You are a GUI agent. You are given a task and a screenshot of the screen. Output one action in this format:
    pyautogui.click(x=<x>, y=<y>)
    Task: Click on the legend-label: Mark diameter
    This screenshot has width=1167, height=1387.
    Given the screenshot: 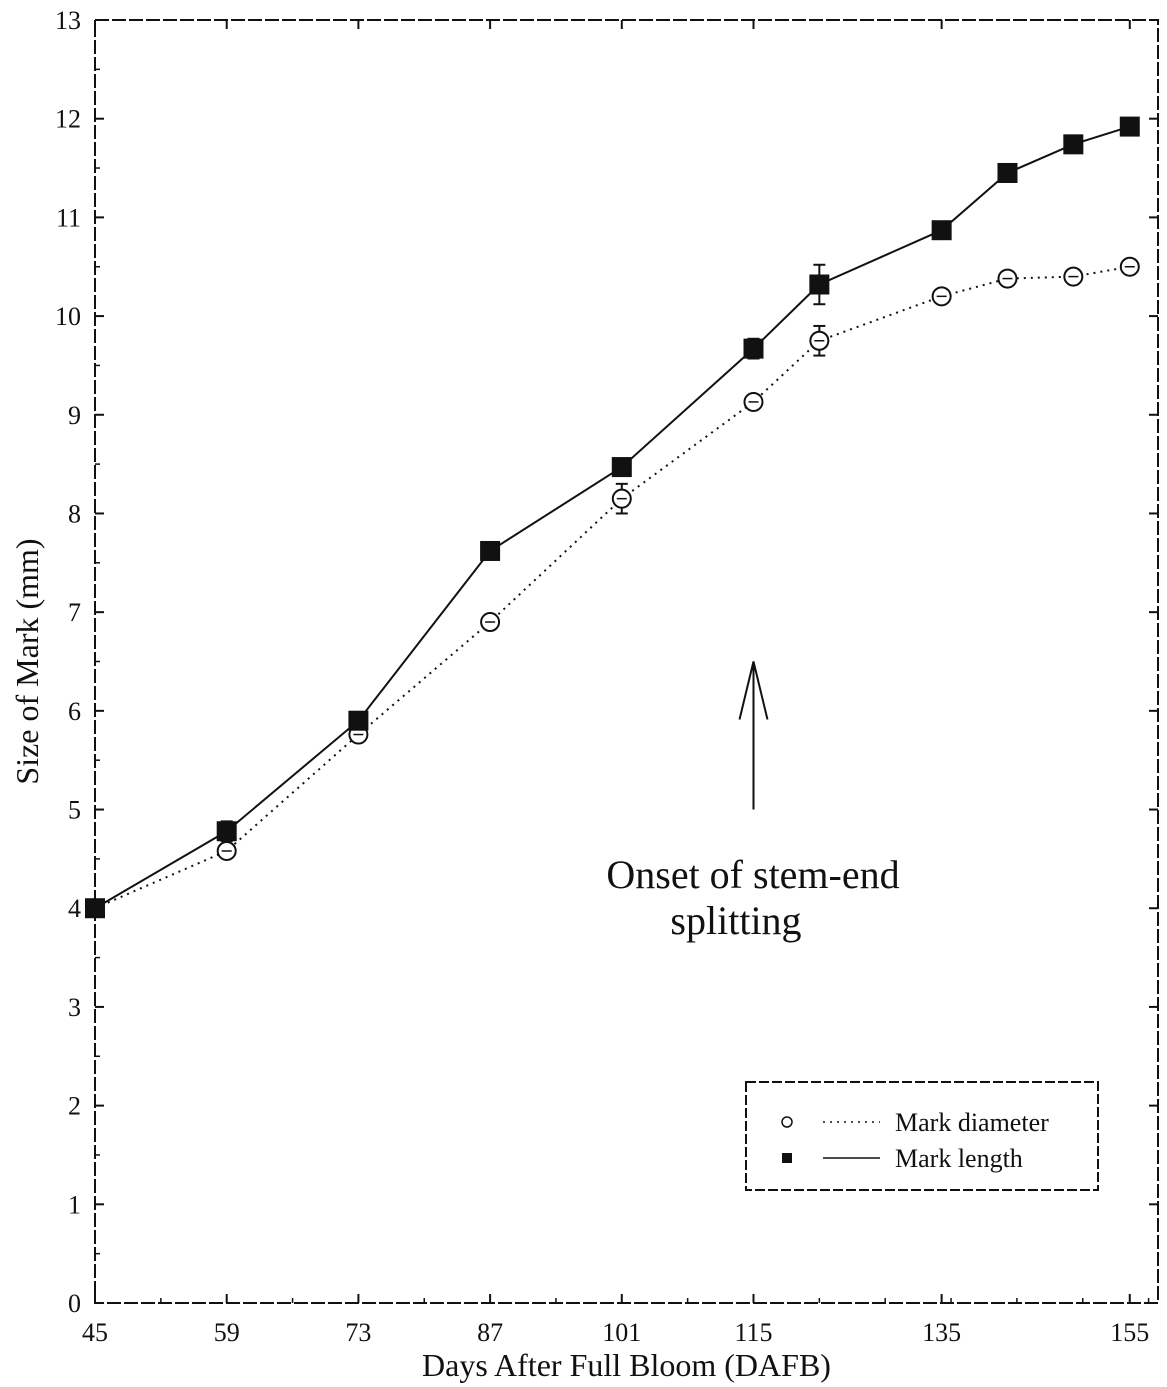 What is the action you would take?
    pyautogui.click(x=972, y=1122)
    